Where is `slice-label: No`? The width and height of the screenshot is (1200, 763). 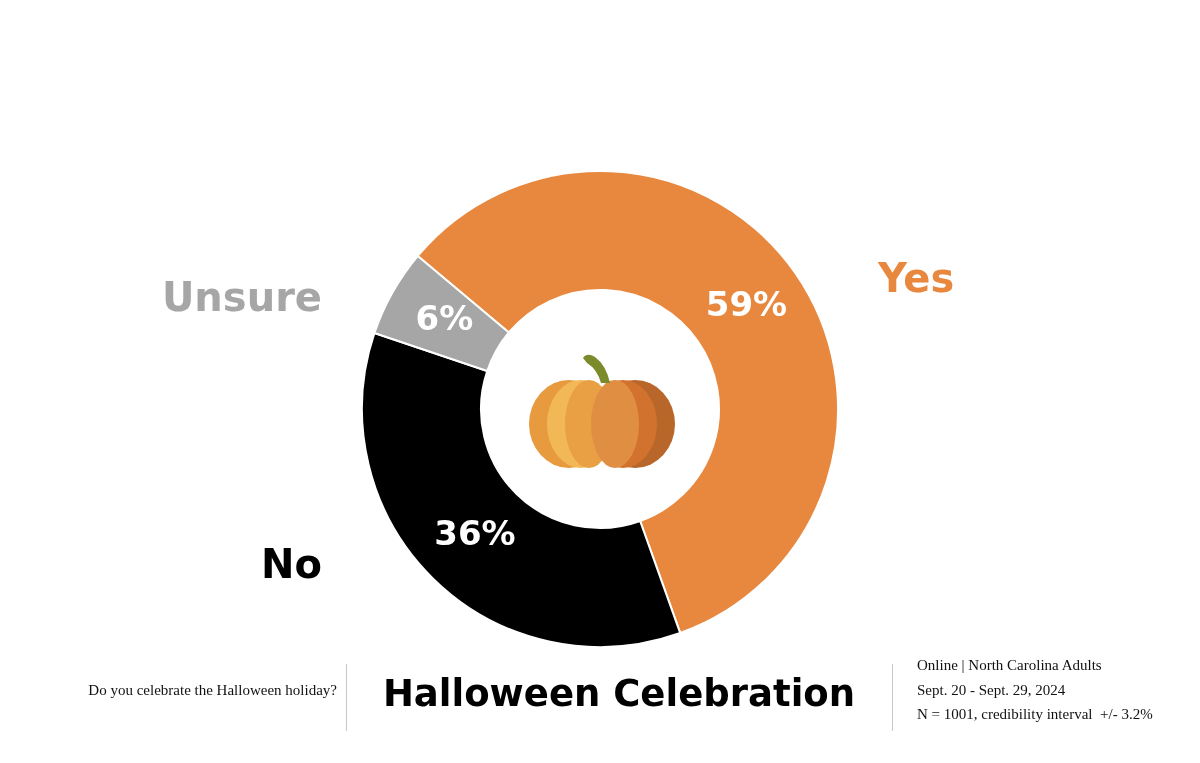 slice-label: No is located at coordinates (291, 564).